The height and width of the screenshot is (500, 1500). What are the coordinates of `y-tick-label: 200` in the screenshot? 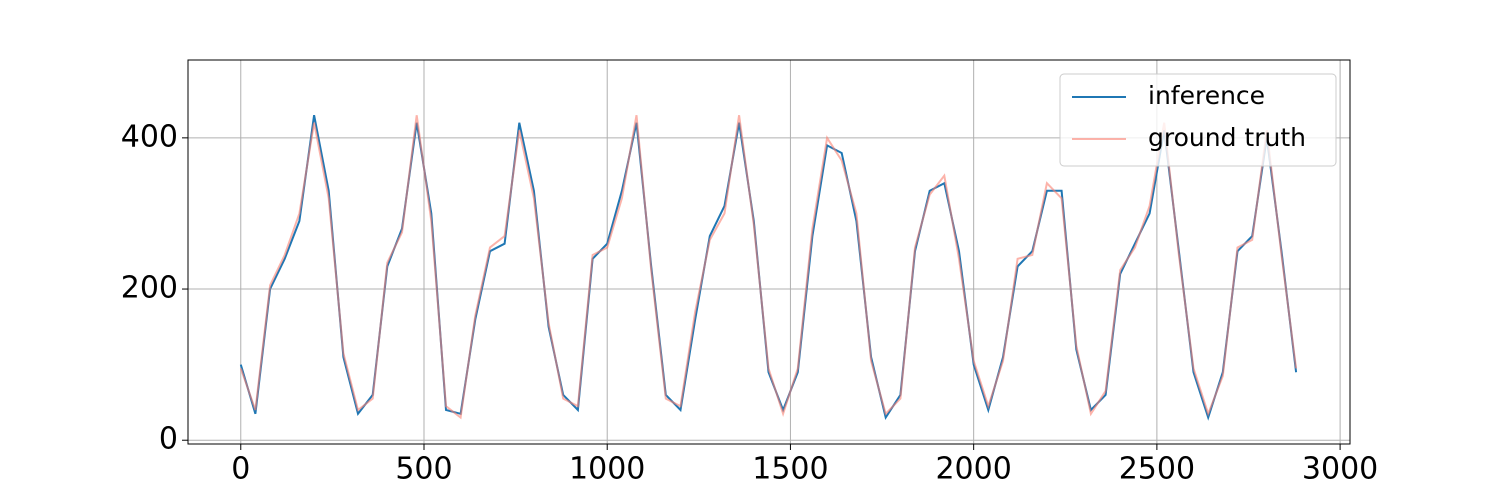 It's located at (149, 288).